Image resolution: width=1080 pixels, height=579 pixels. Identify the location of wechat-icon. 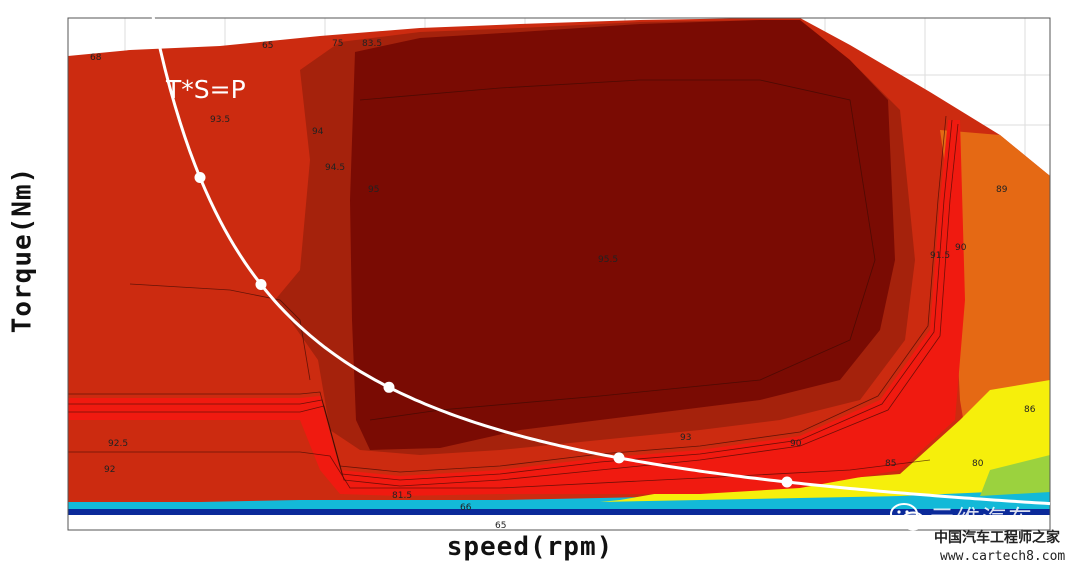
(907, 517).